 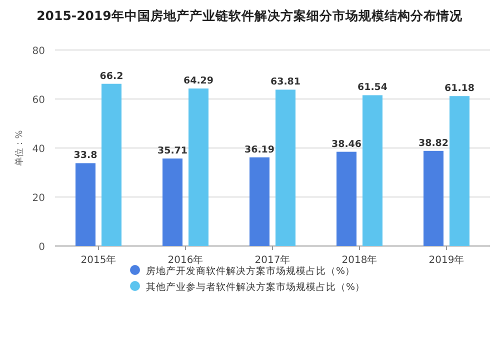 What do you see at coordinates (86, 156) in the screenshot?
I see `data-label: 33.8` at bounding box center [86, 156].